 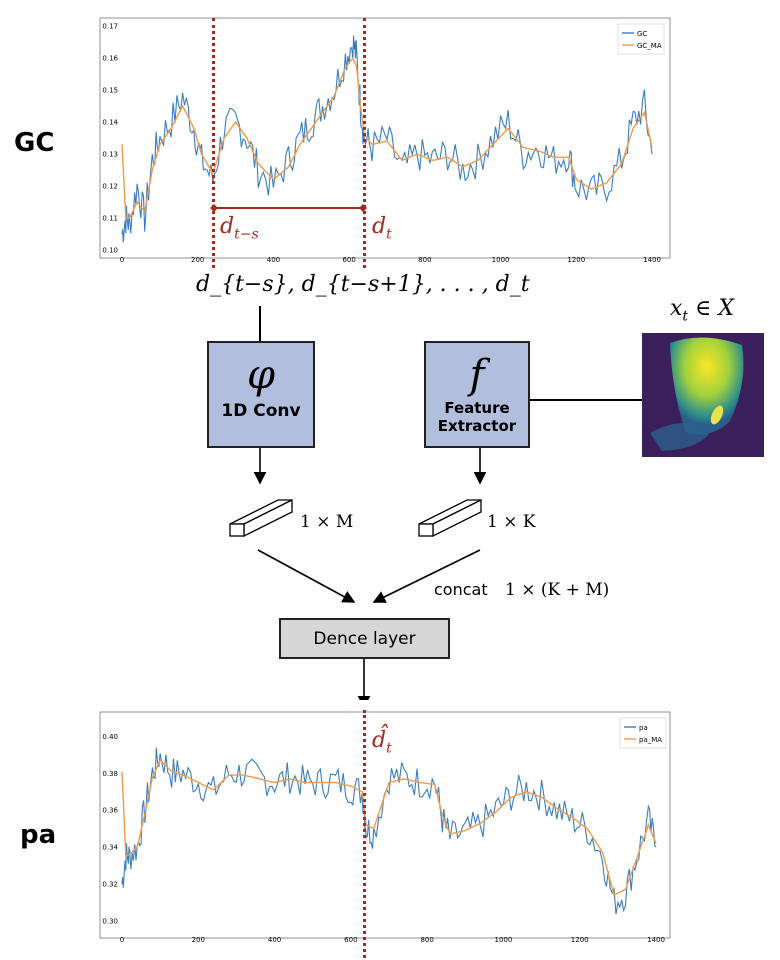 I want to click on top-legend-gc: GC, so click(x=642, y=34).